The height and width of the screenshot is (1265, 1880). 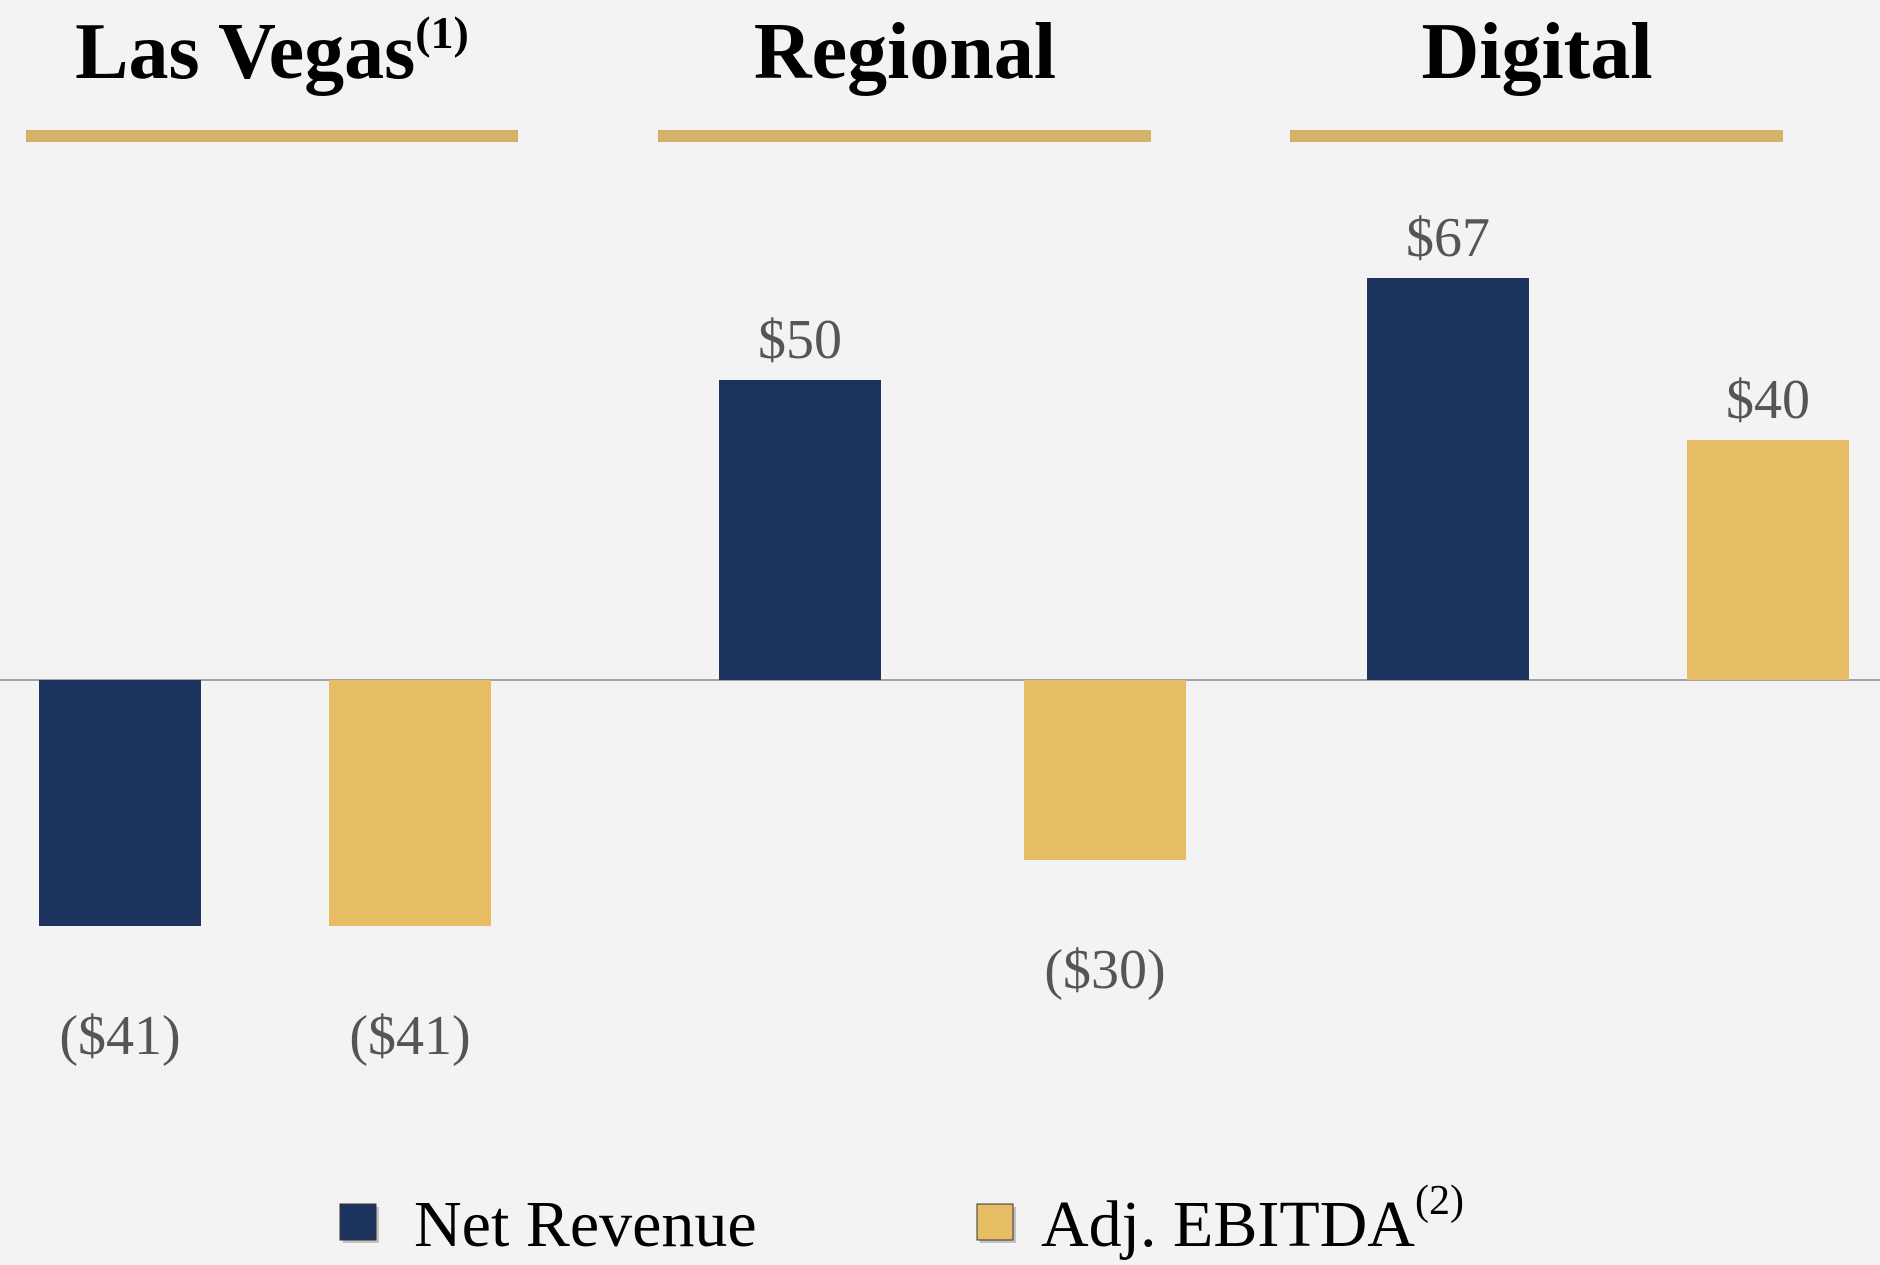 I want to click on value-label: $67, so click(x=1448, y=238).